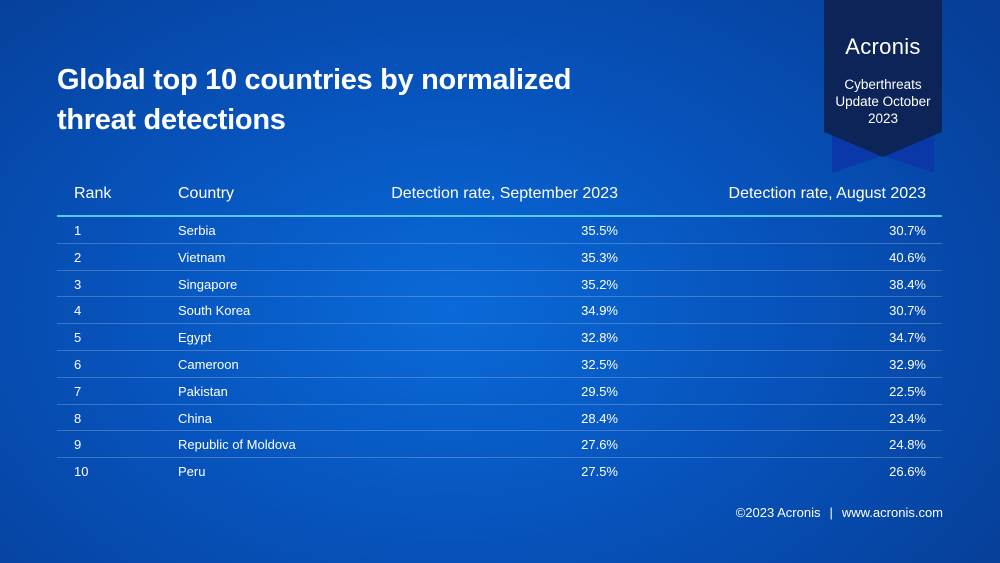  I want to click on table-row: 7 Pakistan 29.5% 22.5%, so click(499, 391).